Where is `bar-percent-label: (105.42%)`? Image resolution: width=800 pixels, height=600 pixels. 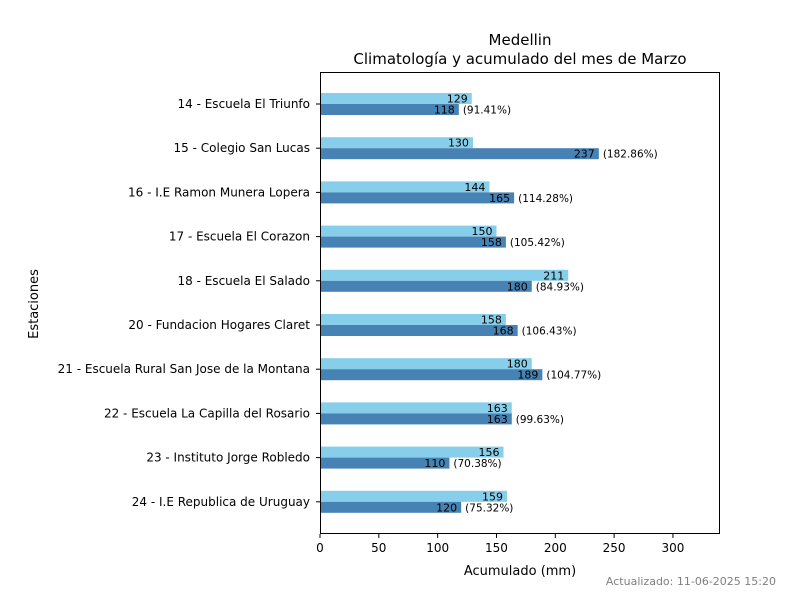
bar-percent-label: (105.42%) is located at coordinates (537, 243).